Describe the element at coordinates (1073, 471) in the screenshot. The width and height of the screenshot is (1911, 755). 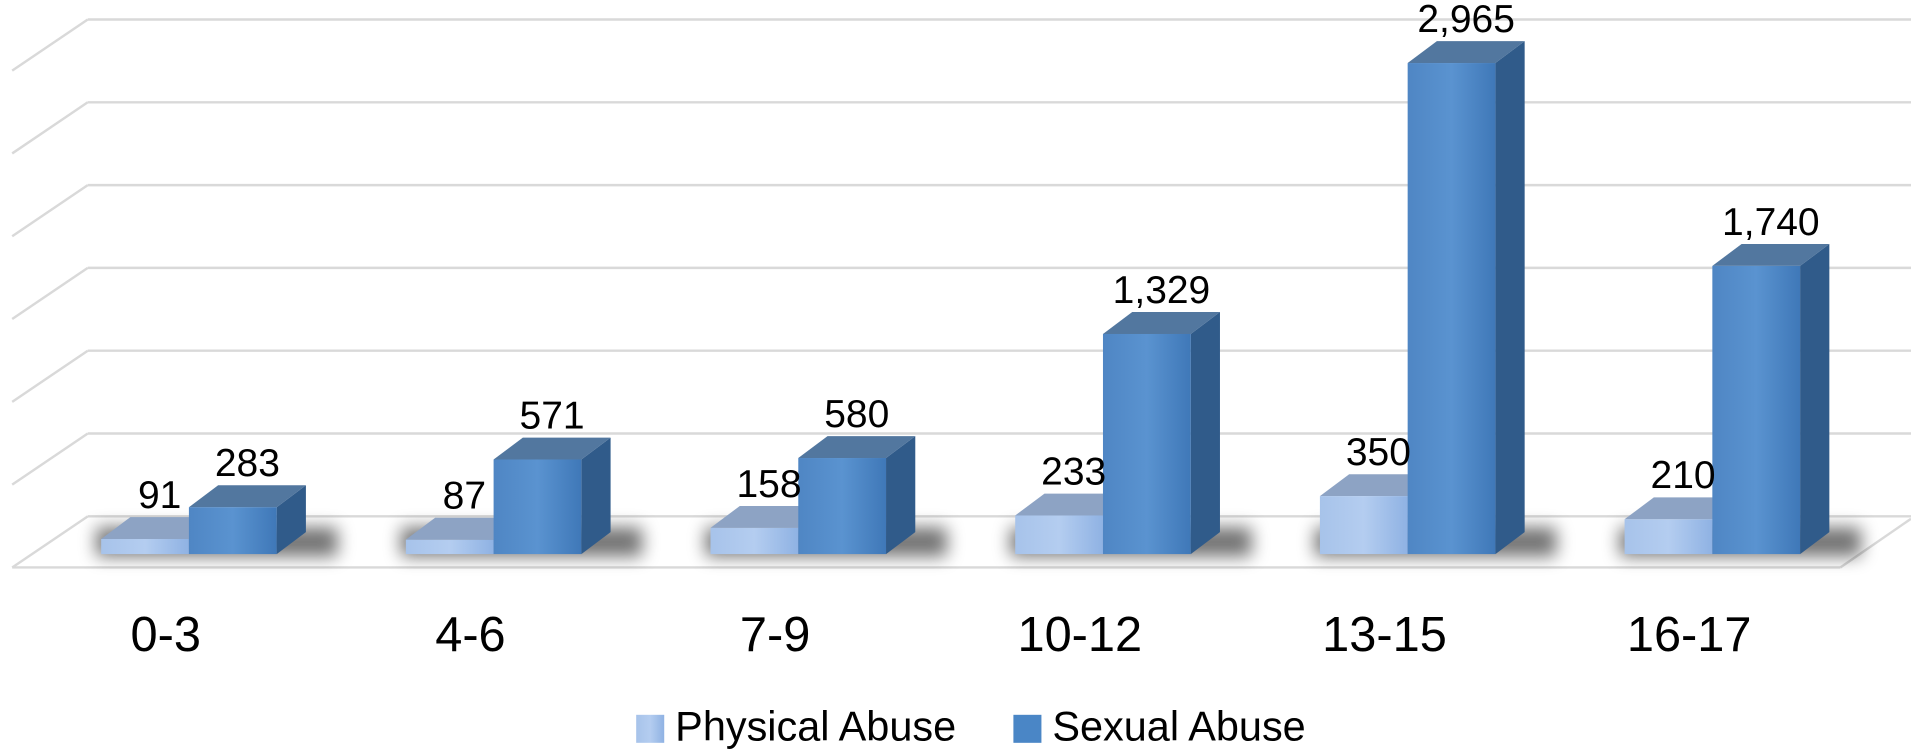
I see `data-label: 233` at that location.